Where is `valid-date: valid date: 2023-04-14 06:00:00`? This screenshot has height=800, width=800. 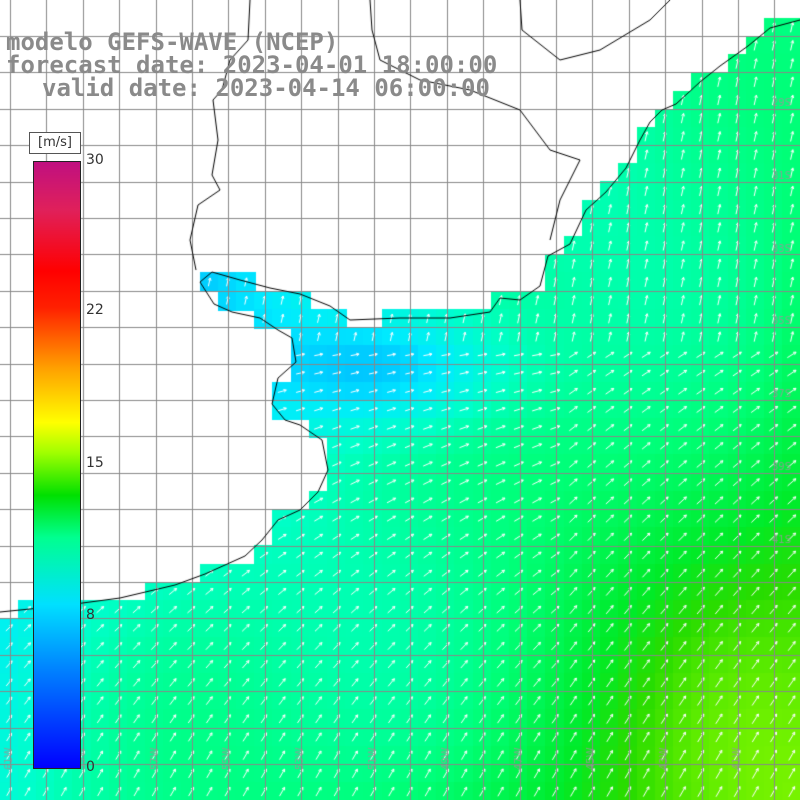 valid-date: valid date: 2023-04-14 06:00:00 is located at coordinates (266, 88).